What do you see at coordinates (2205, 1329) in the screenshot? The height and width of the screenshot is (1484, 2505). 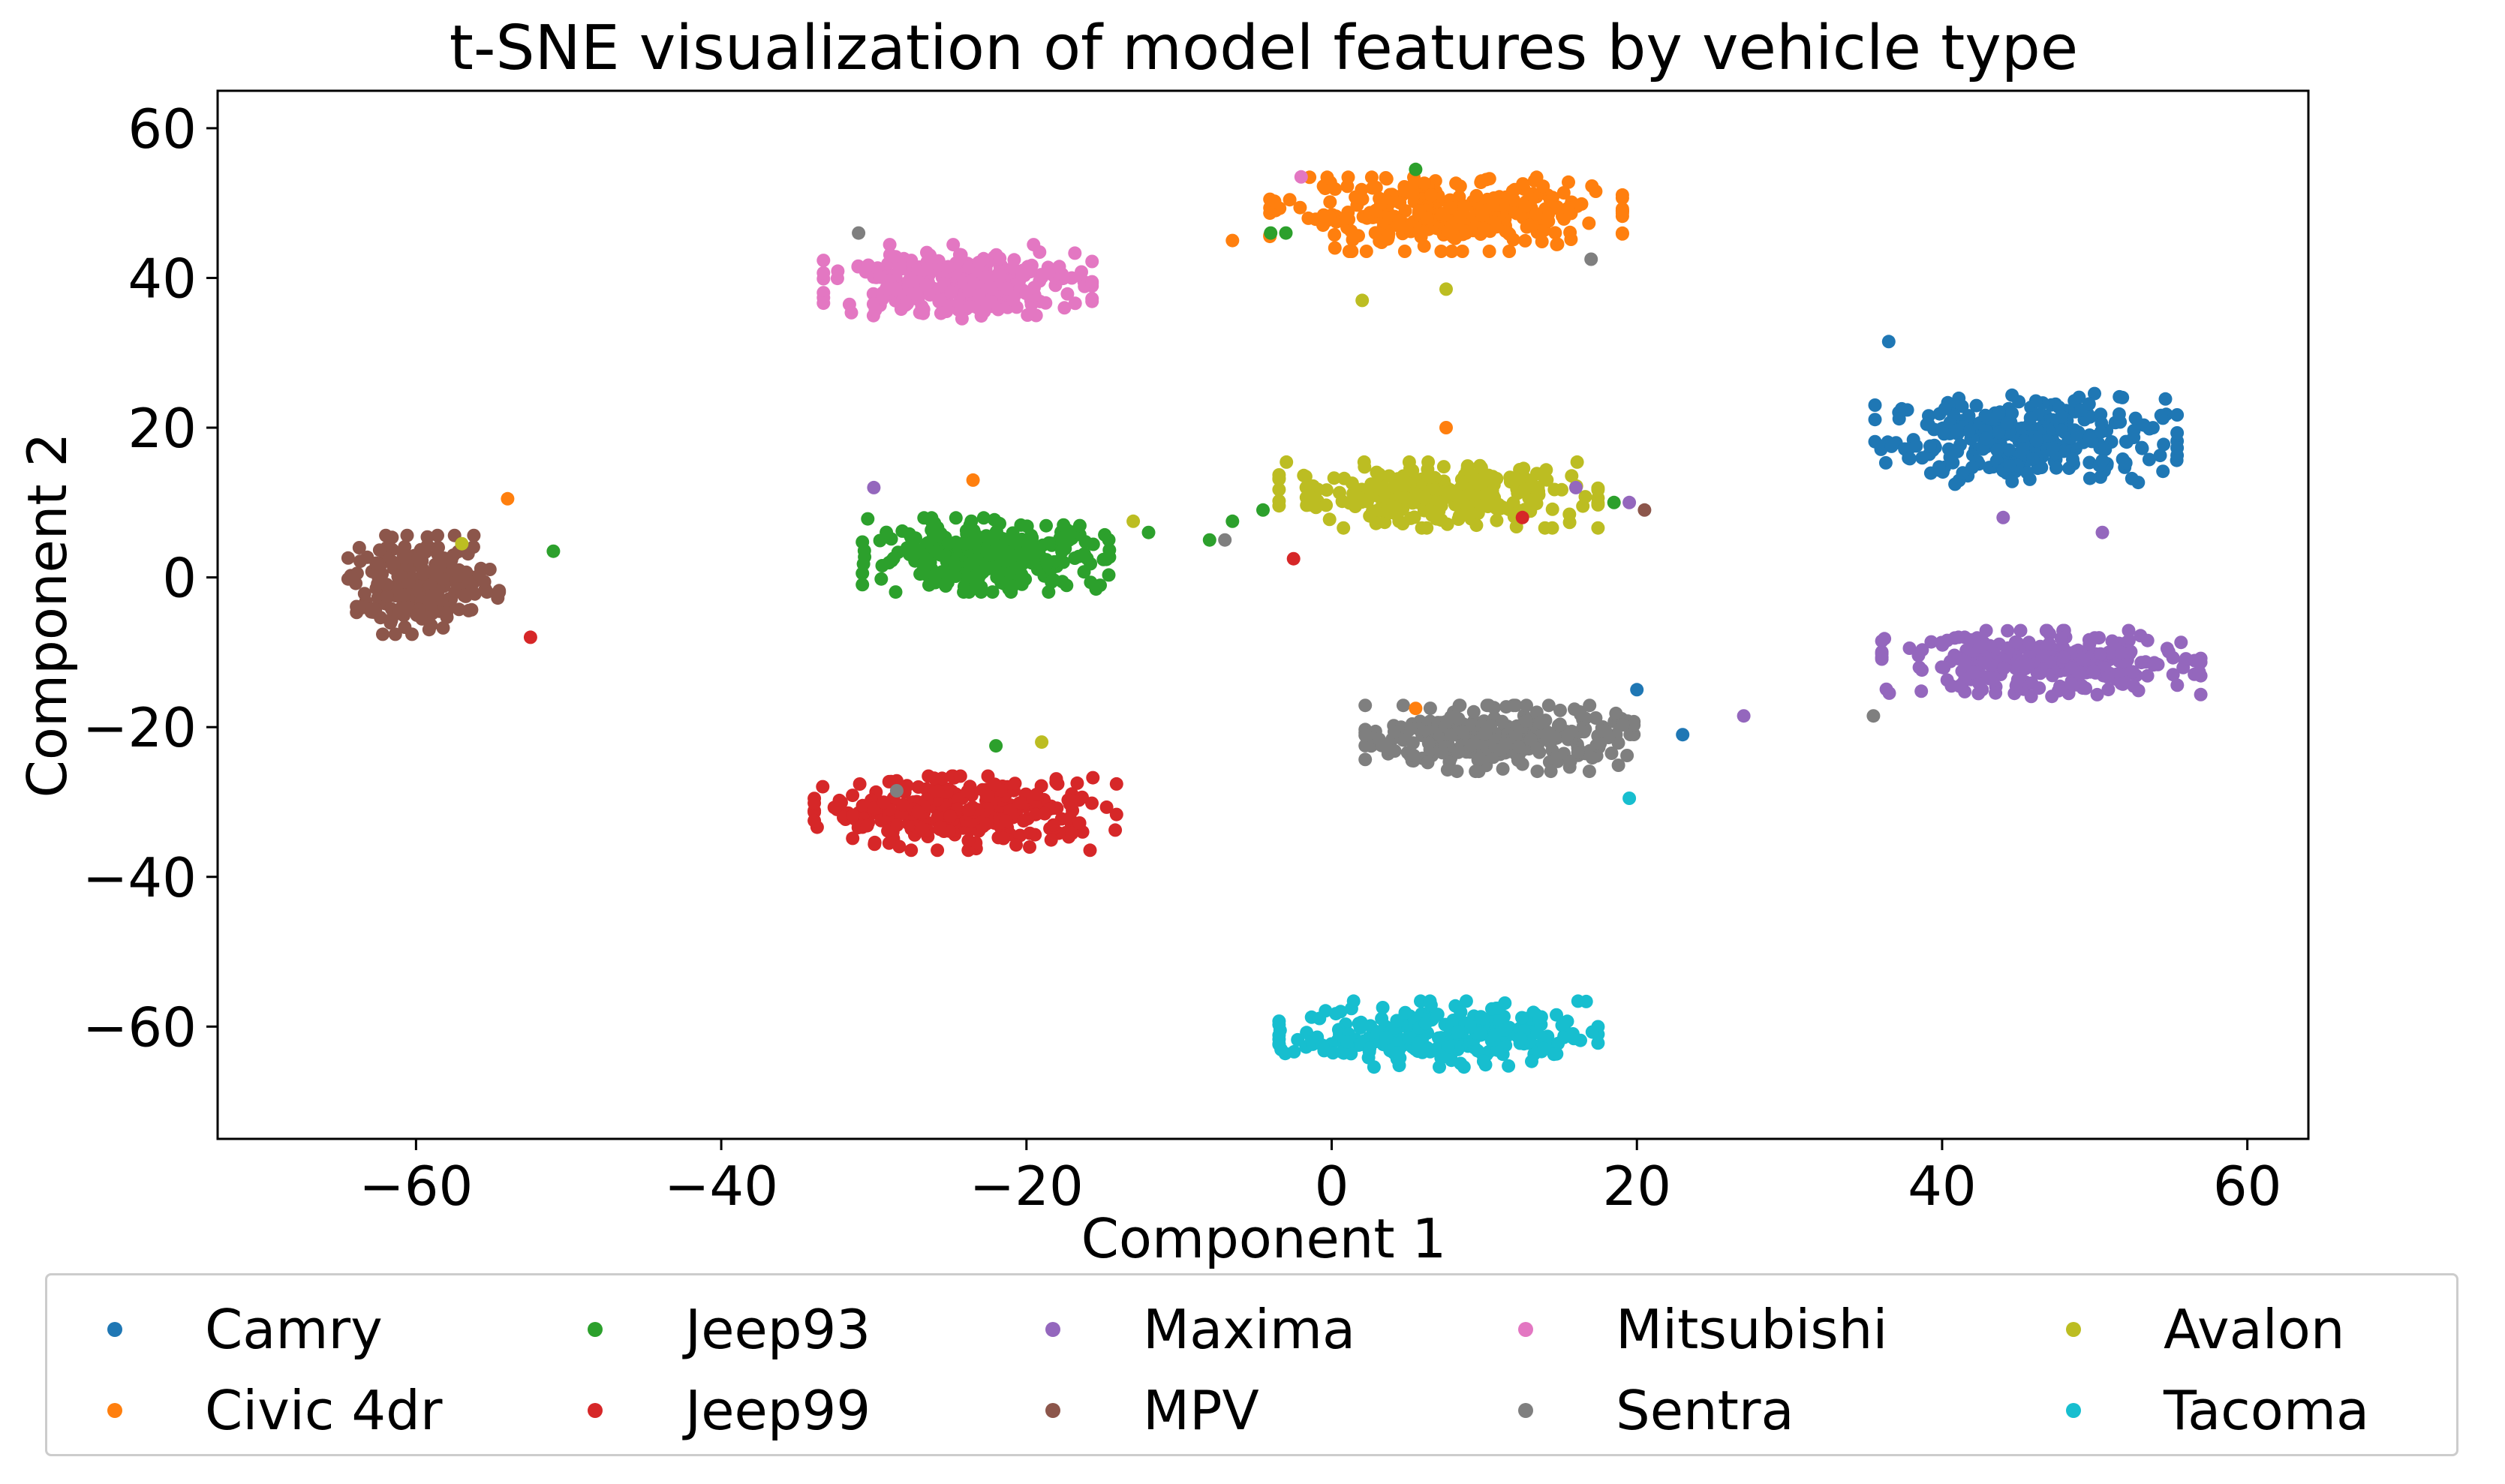 I see `legend-item-avalon: Avalon` at bounding box center [2205, 1329].